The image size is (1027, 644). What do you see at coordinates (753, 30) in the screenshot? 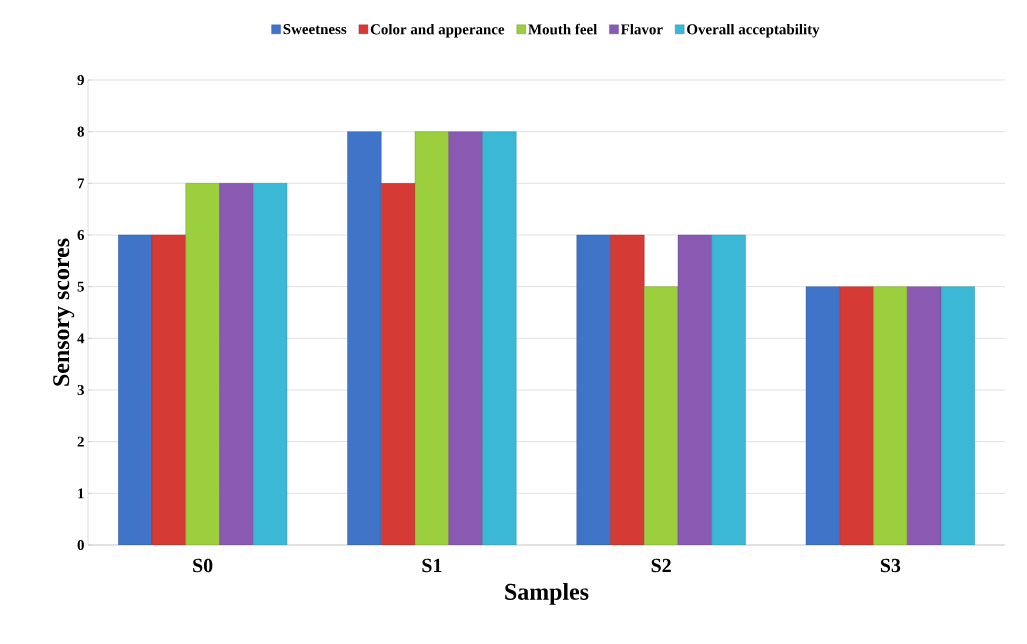
I see `legend-label: Overall acceptability` at bounding box center [753, 30].